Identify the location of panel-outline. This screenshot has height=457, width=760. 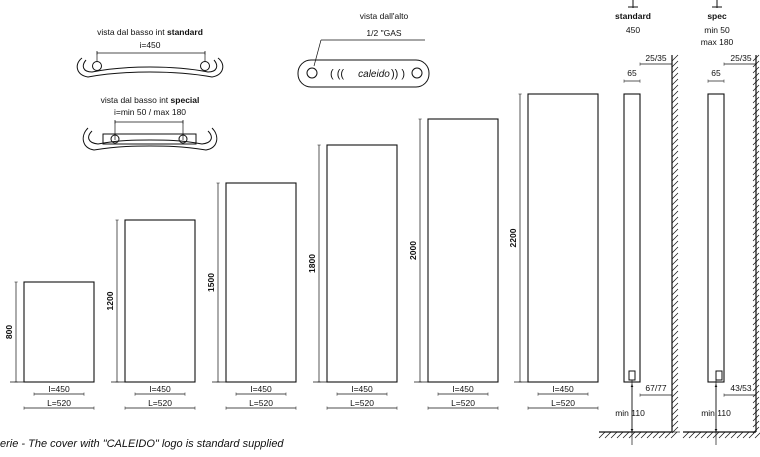
(261, 282).